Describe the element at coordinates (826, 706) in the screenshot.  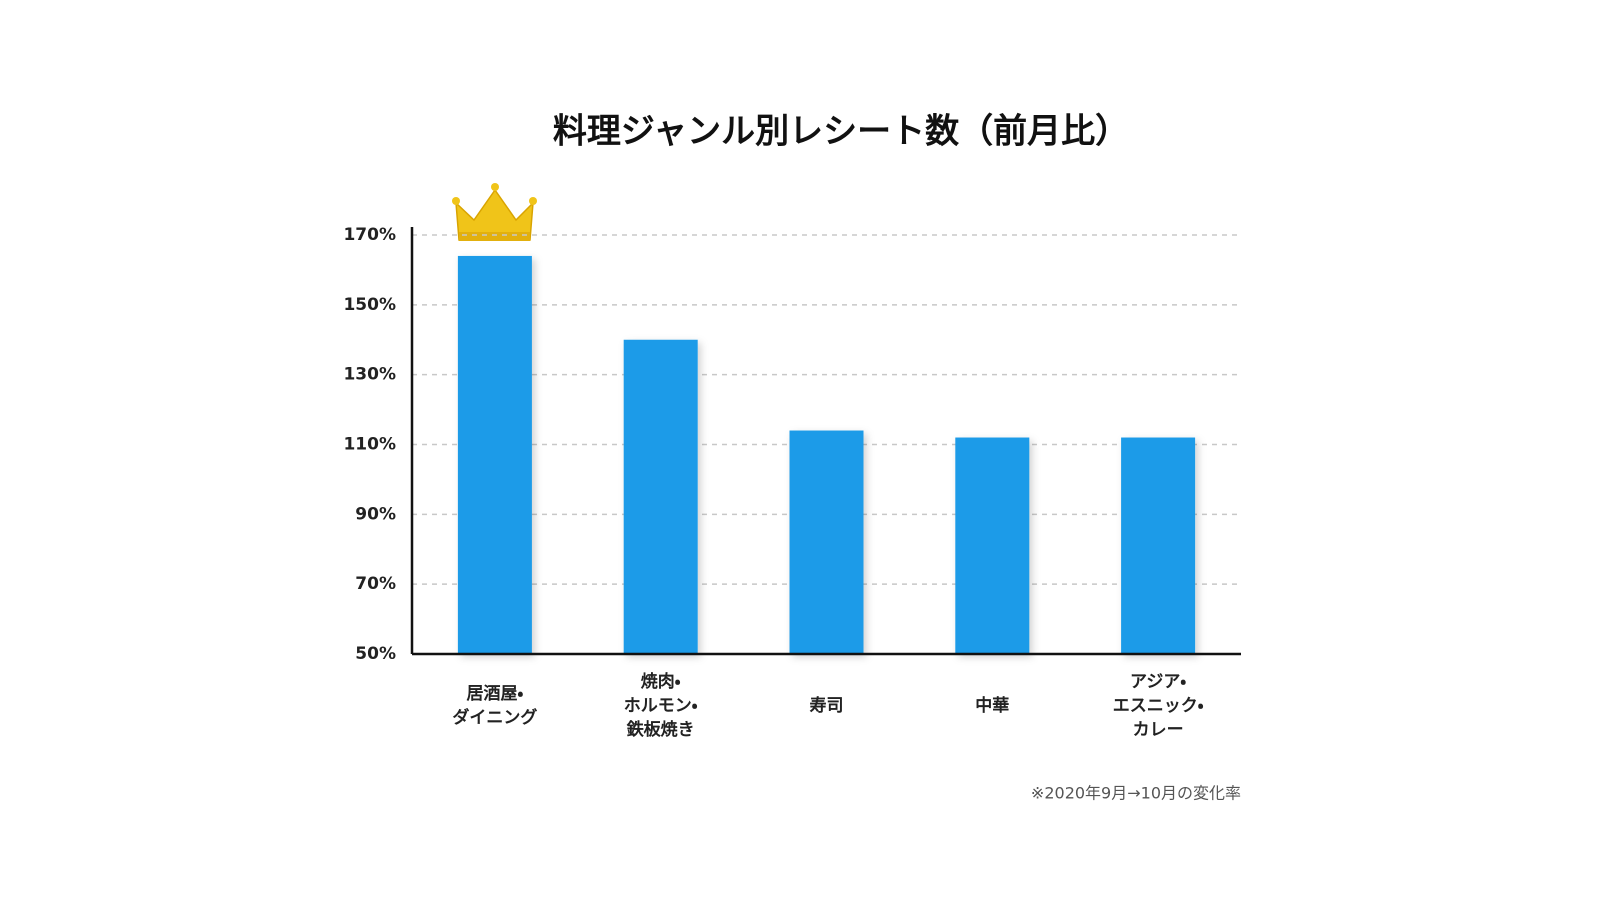
I see `x-tick-label: 寿司` at that location.